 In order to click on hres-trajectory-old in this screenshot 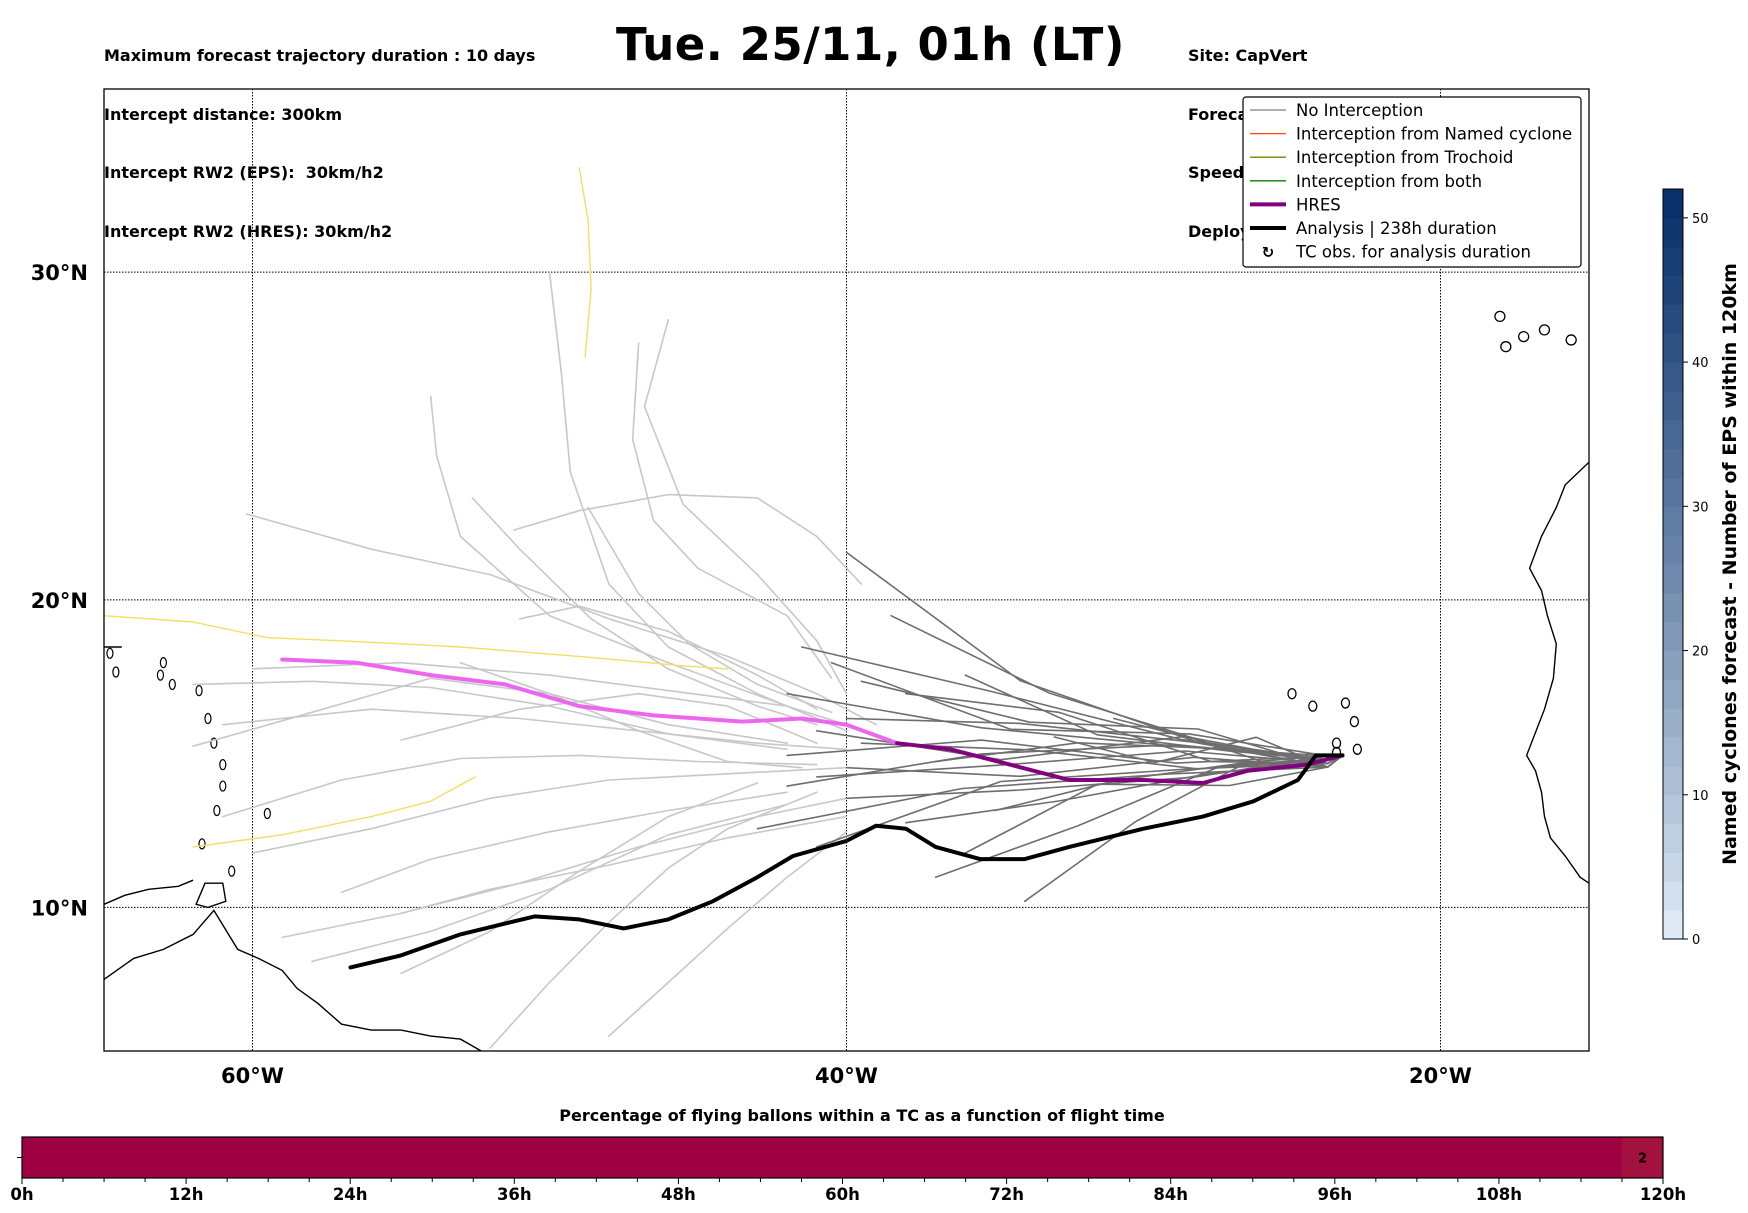, I will do `click(589, 701)`.